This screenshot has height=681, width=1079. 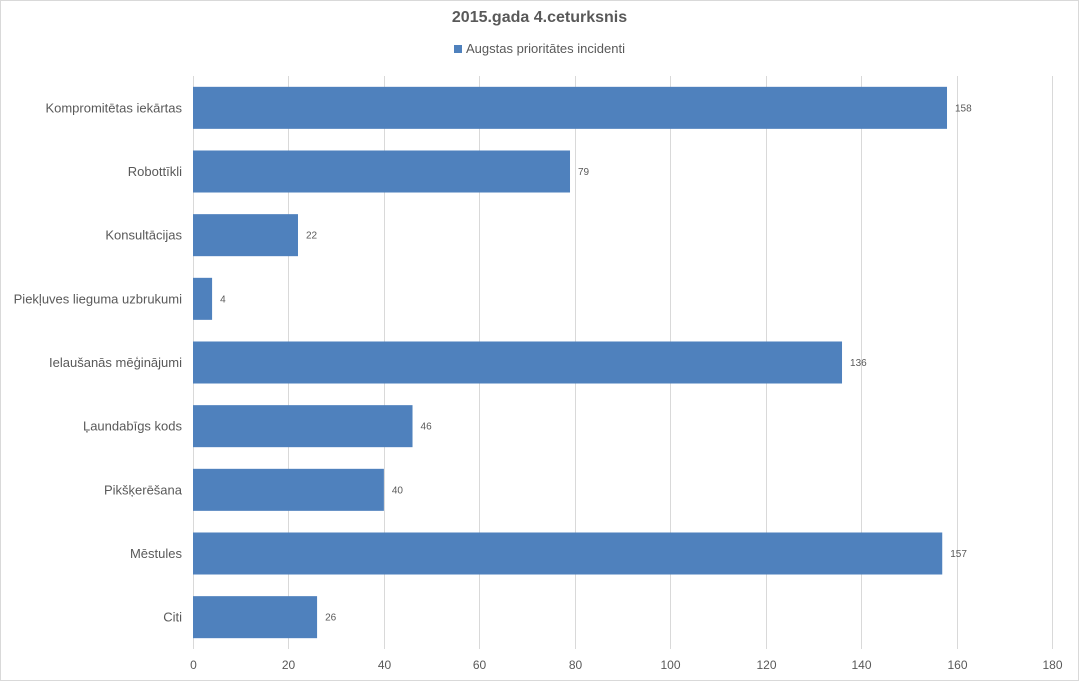 What do you see at coordinates (289, 665) in the screenshot?
I see `x-tick-label: 20` at bounding box center [289, 665].